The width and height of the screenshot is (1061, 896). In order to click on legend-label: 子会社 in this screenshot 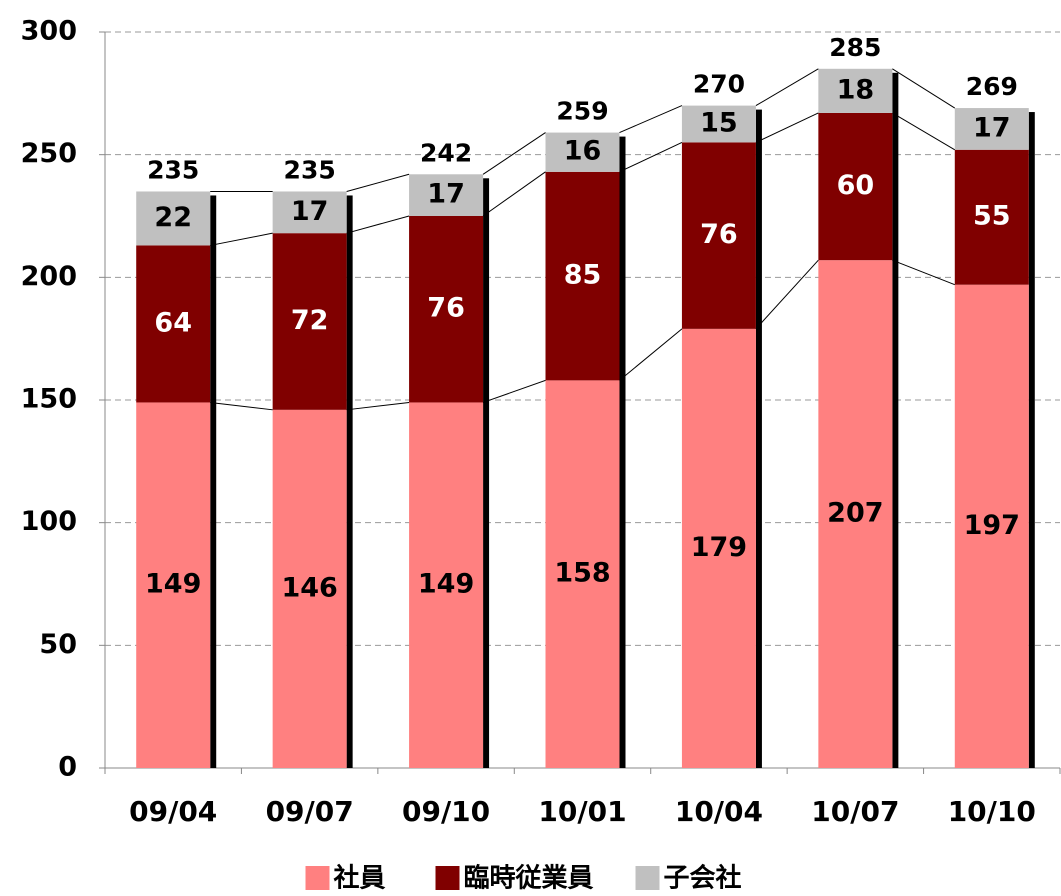, I will do `click(703, 878)`.